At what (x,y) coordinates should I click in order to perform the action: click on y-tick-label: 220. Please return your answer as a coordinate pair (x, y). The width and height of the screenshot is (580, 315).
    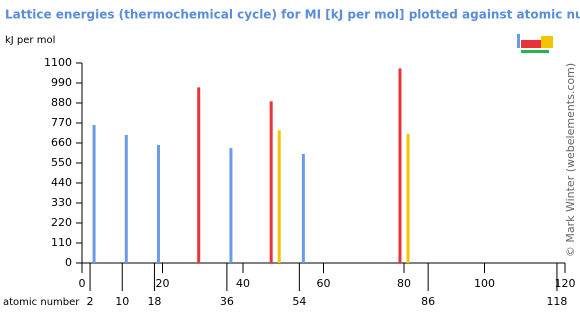
    Looking at the image, I should click on (61, 222).